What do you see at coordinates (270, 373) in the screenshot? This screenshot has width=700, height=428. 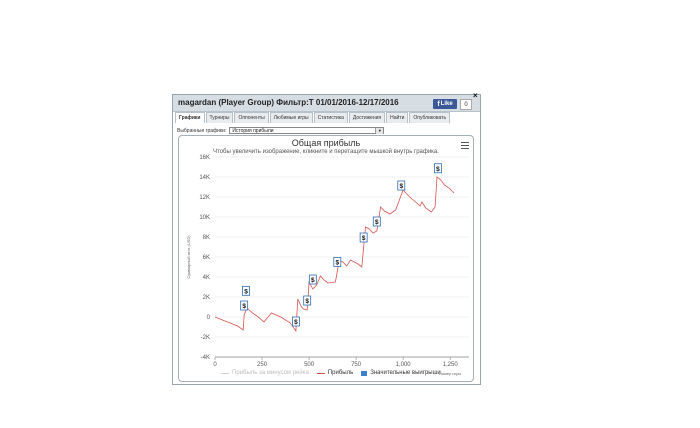 I see `legend-label: Прибыль за минусом рейка` at bounding box center [270, 373].